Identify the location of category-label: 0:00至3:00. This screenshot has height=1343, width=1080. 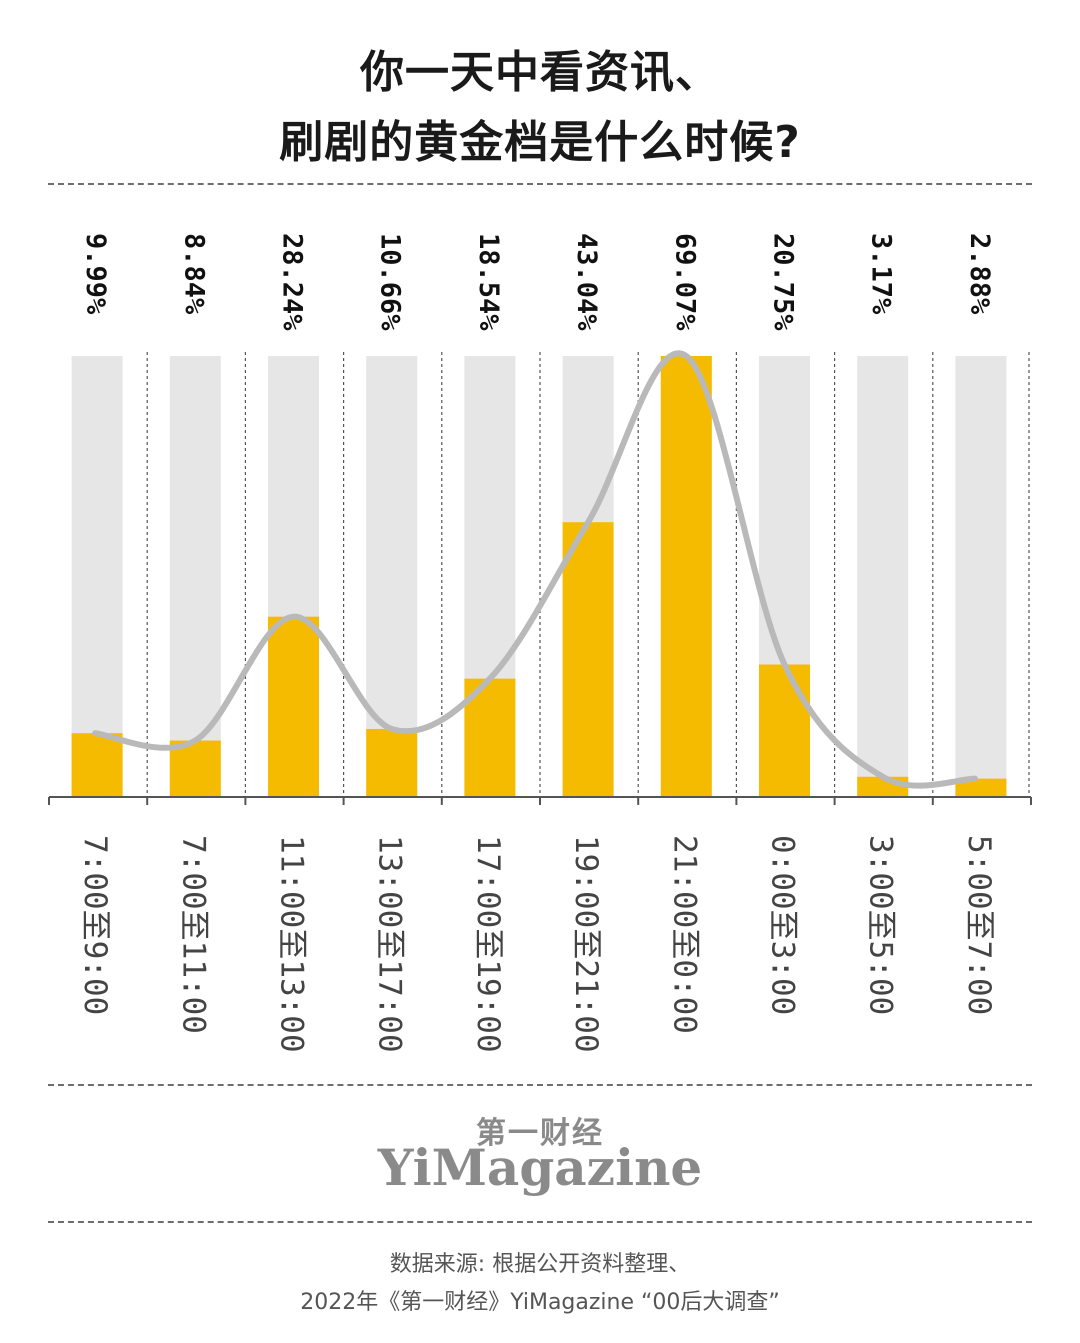
(783, 925).